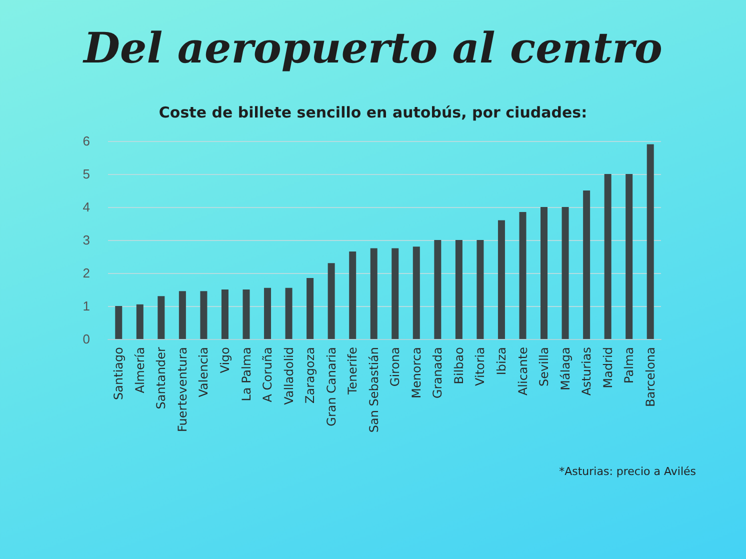  Describe the element at coordinates (119, 373) in the screenshot. I see `x-tick-label: Santiago` at that location.